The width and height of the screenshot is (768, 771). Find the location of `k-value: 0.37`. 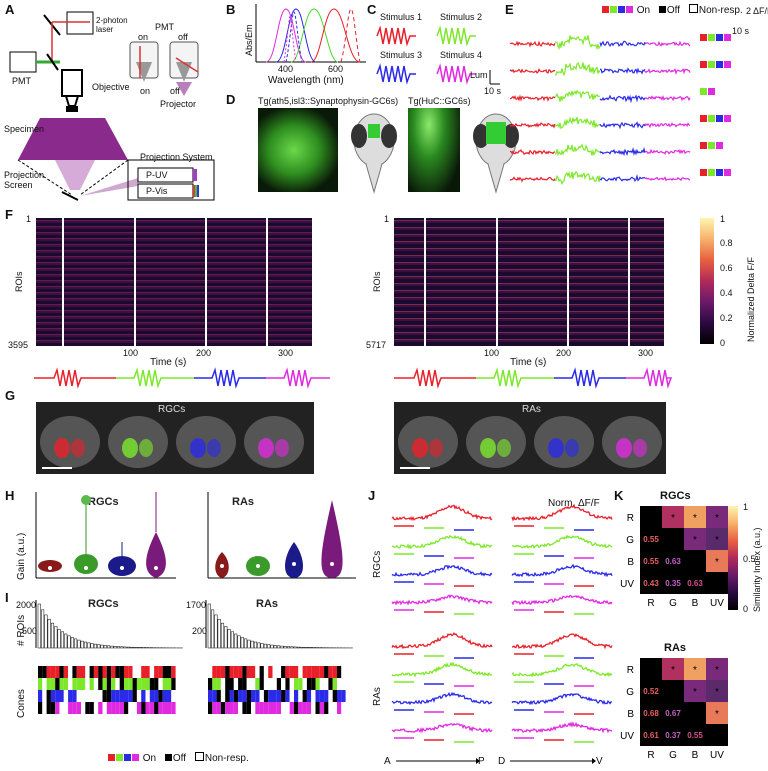

k-value: 0.37 is located at coordinates (673, 735).